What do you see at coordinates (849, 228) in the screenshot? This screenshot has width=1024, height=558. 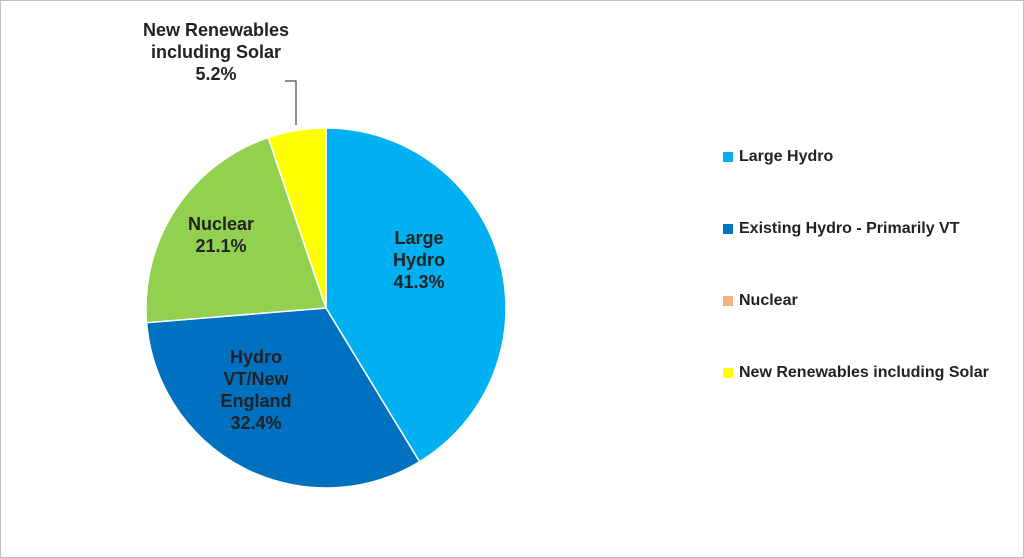 I see `legend-label: Existing Hydro - Primarily VT` at bounding box center [849, 228].